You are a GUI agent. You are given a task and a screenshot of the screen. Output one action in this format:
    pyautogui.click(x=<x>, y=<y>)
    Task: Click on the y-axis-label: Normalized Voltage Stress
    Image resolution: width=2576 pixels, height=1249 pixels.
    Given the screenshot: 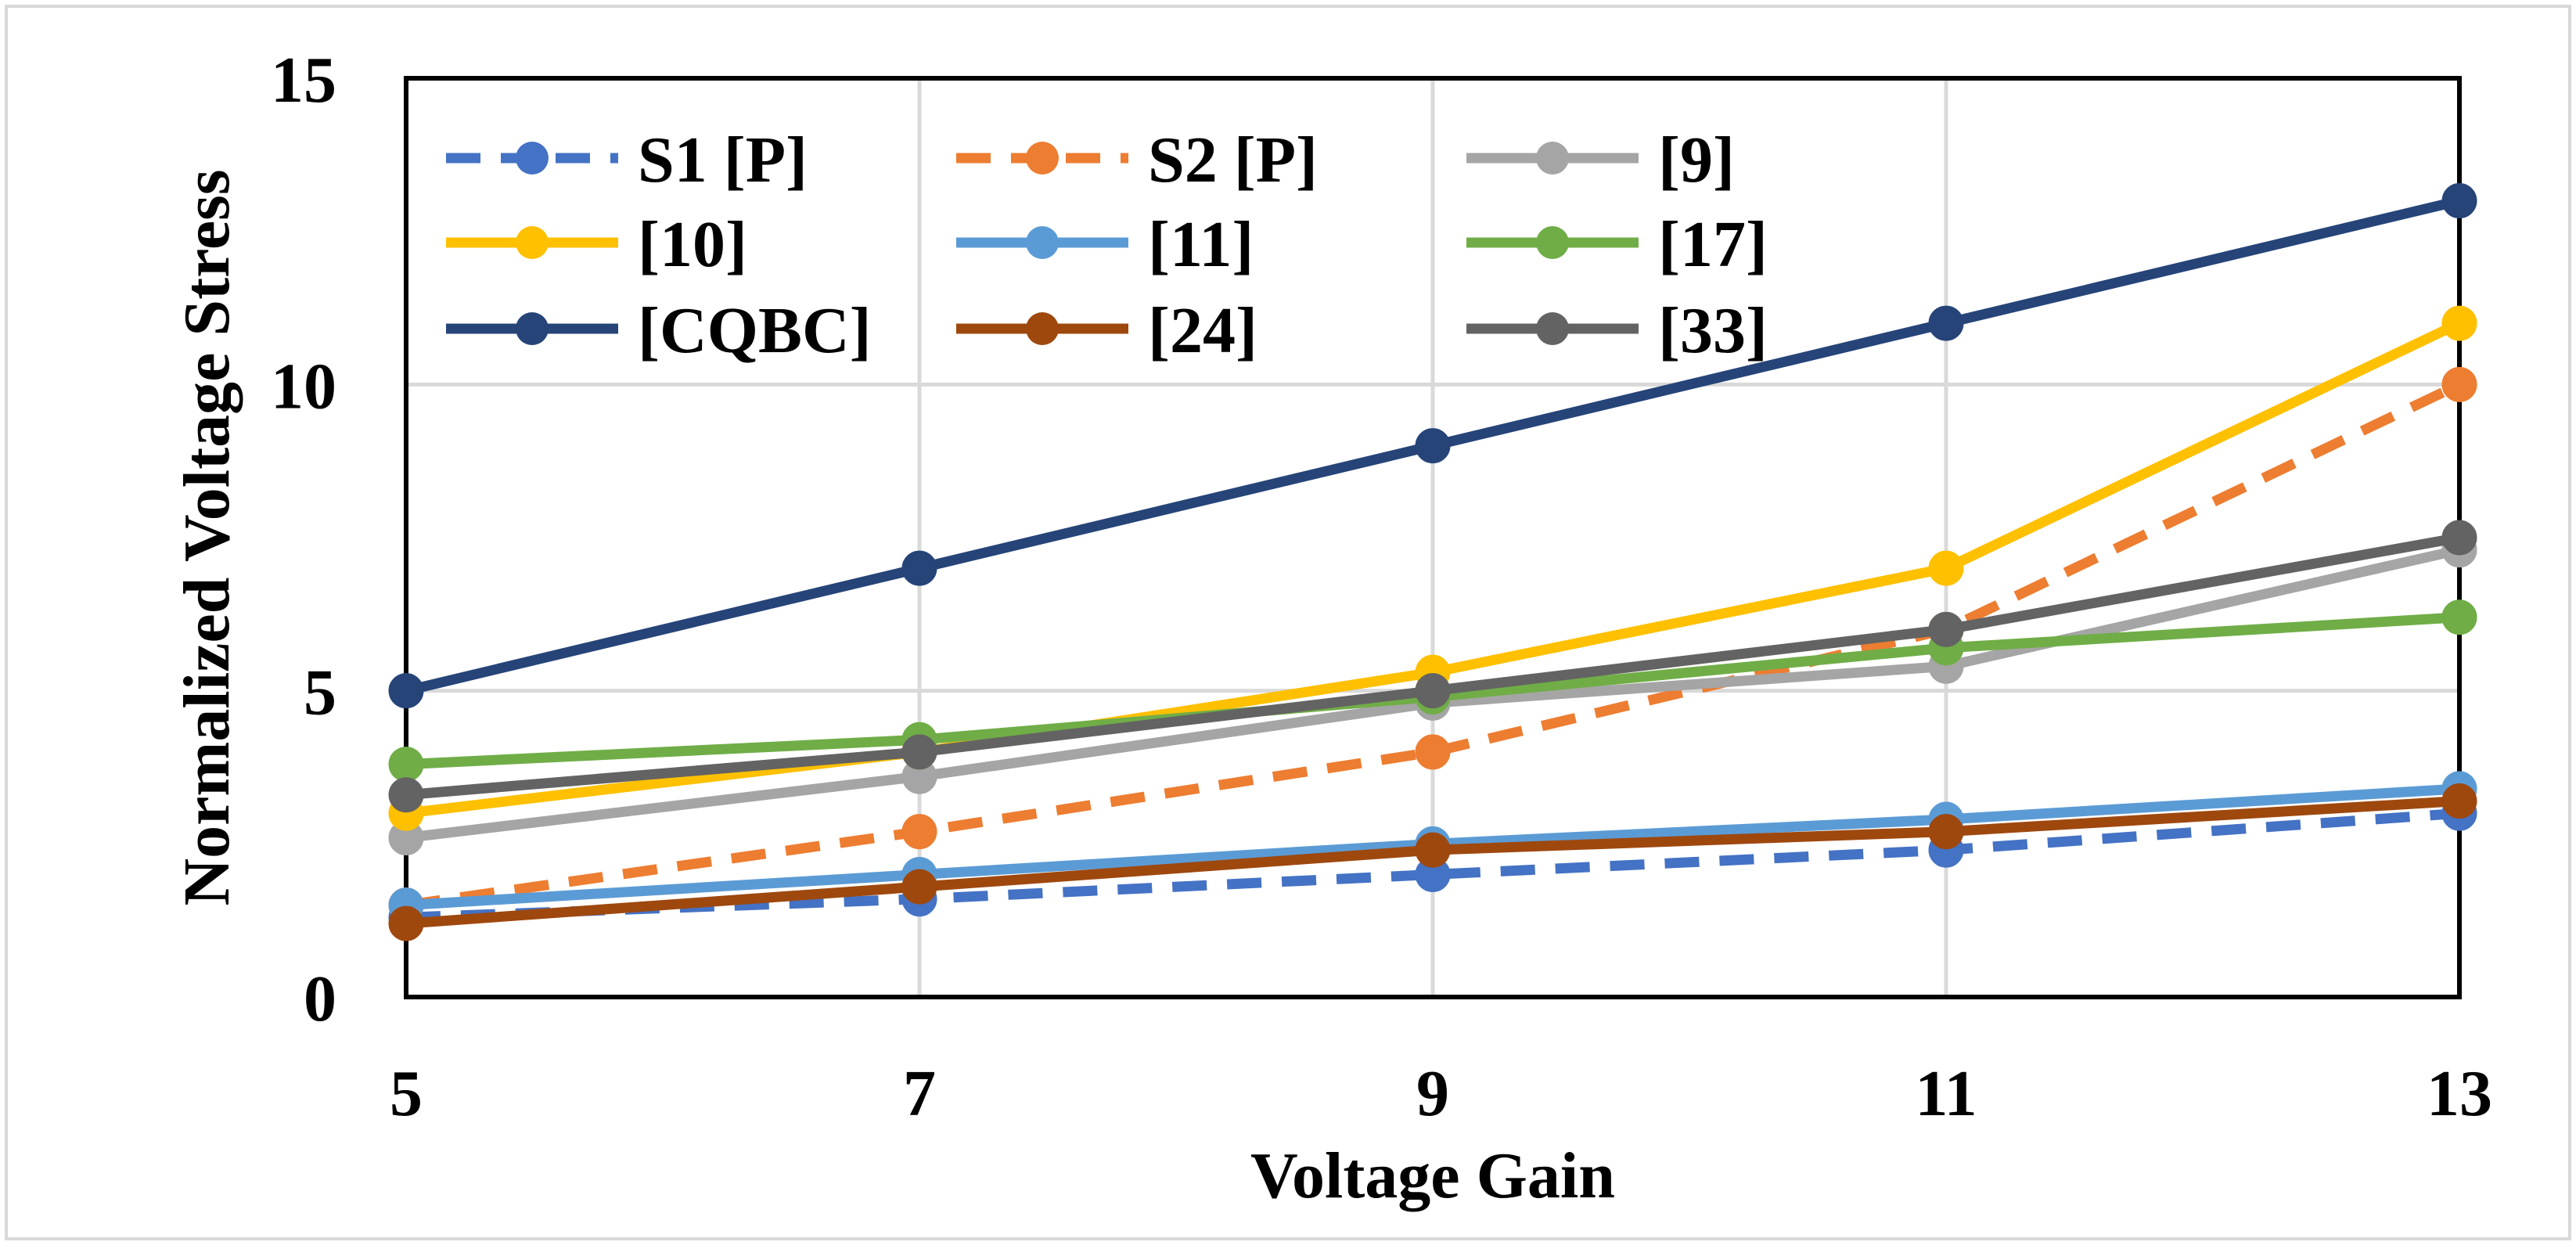 What is the action you would take?
    pyautogui.click(x=207, y=537)
    